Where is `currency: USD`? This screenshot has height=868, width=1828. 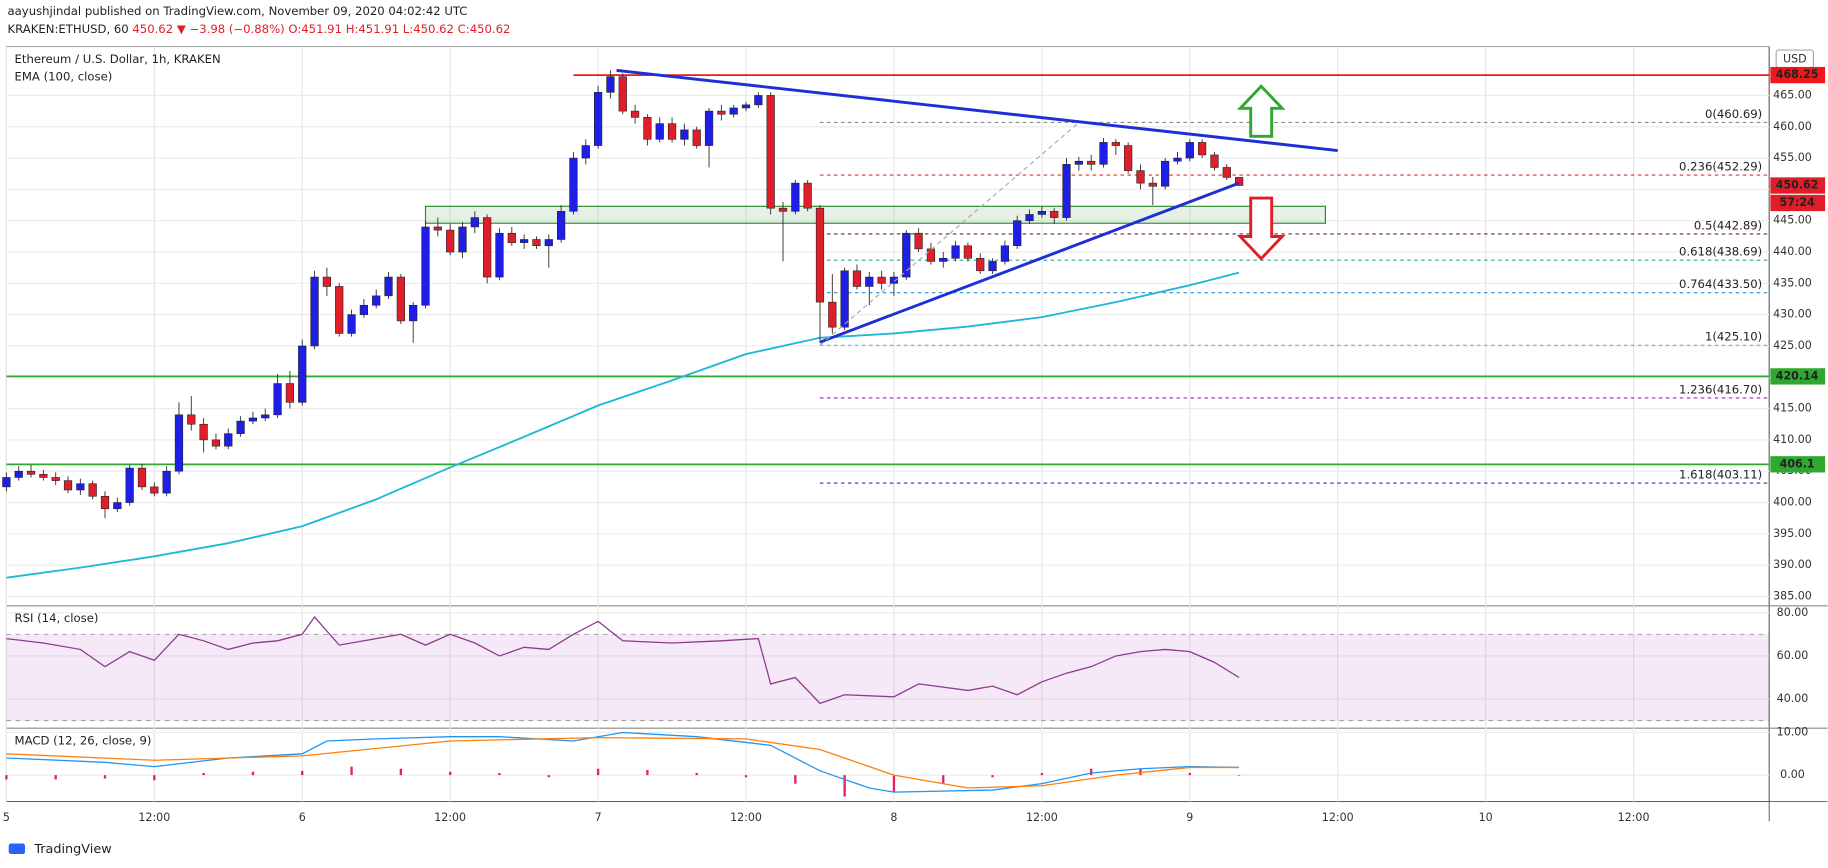 currency: USD is located at coordinates (1795, 58).